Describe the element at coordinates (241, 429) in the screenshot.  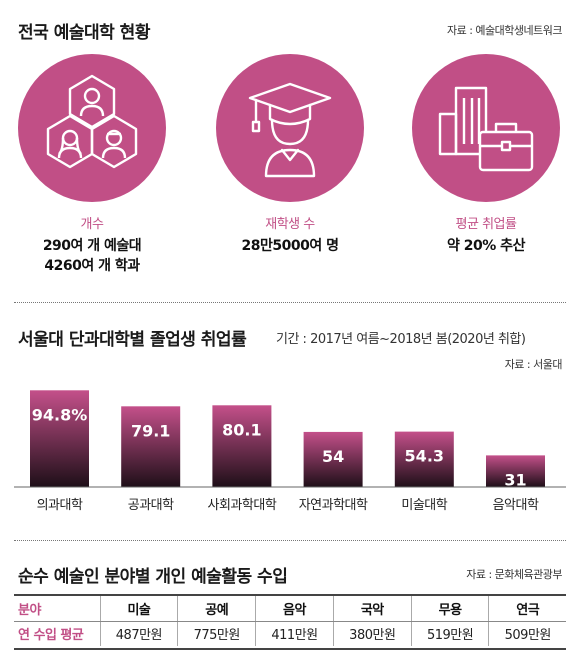
I see `bar-value-label: 80.1` at that location.